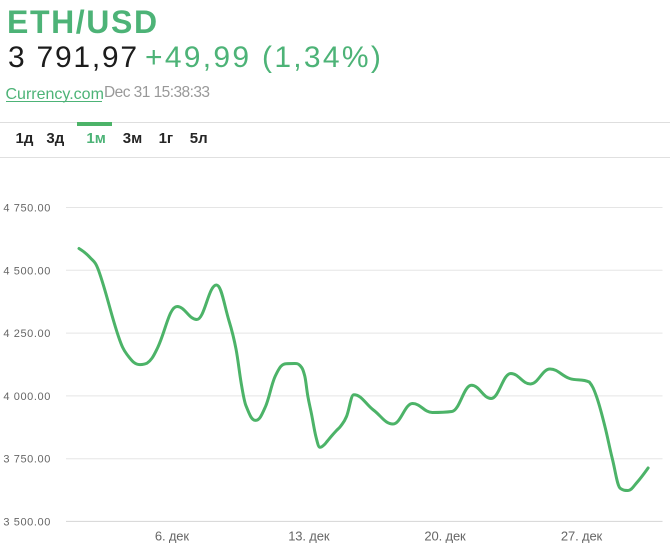  I want to click on svg-text: 6. дек, so click(172, 536).